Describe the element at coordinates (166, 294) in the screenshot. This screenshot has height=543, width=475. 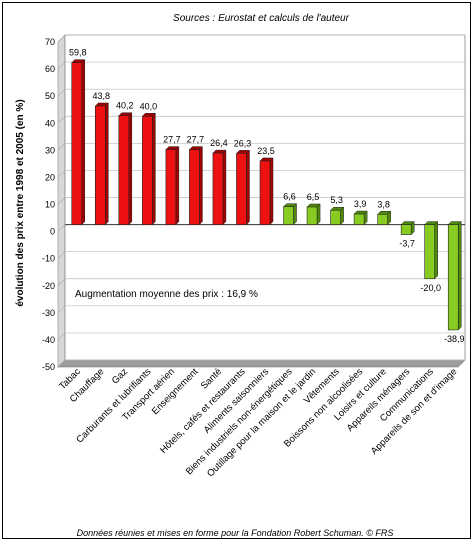
I see `annotation-average: Augmentation moyenne des prix : 16,9 %` at that location.